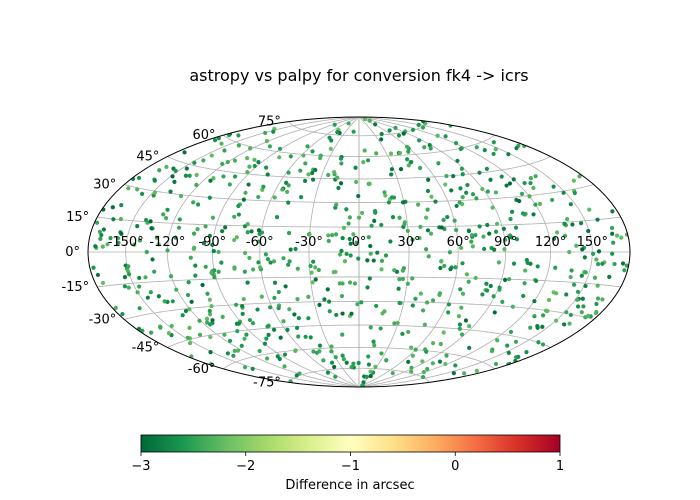 Image resolution: width=700 pixels, height=500 pixels. I want to click on lat-tick-label: 15°, so click(77, 217).